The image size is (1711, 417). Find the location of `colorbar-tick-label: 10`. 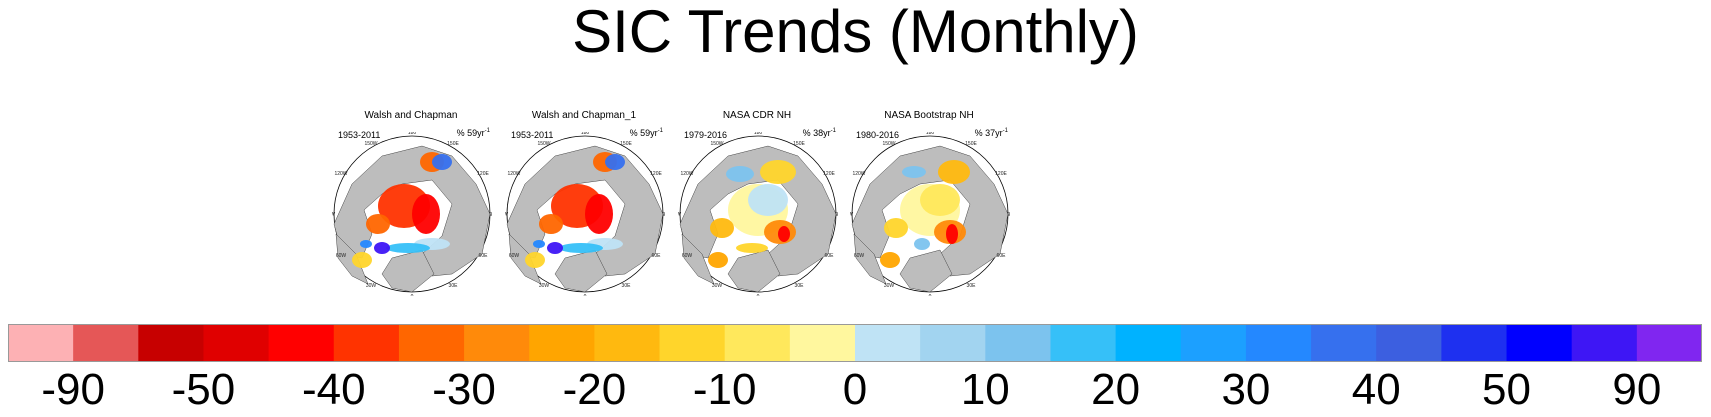

colorbar-tick-label: 10 is located at coordinates (985, 389).